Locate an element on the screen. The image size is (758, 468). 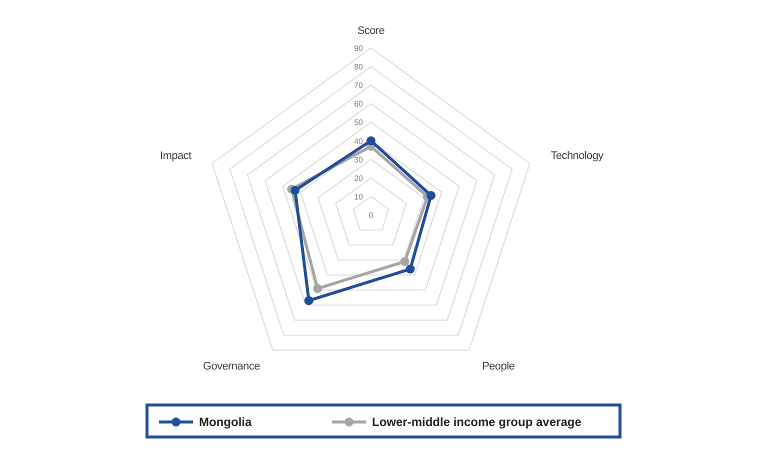
y-tick-label: 40 is located at coordinates (359, 141).